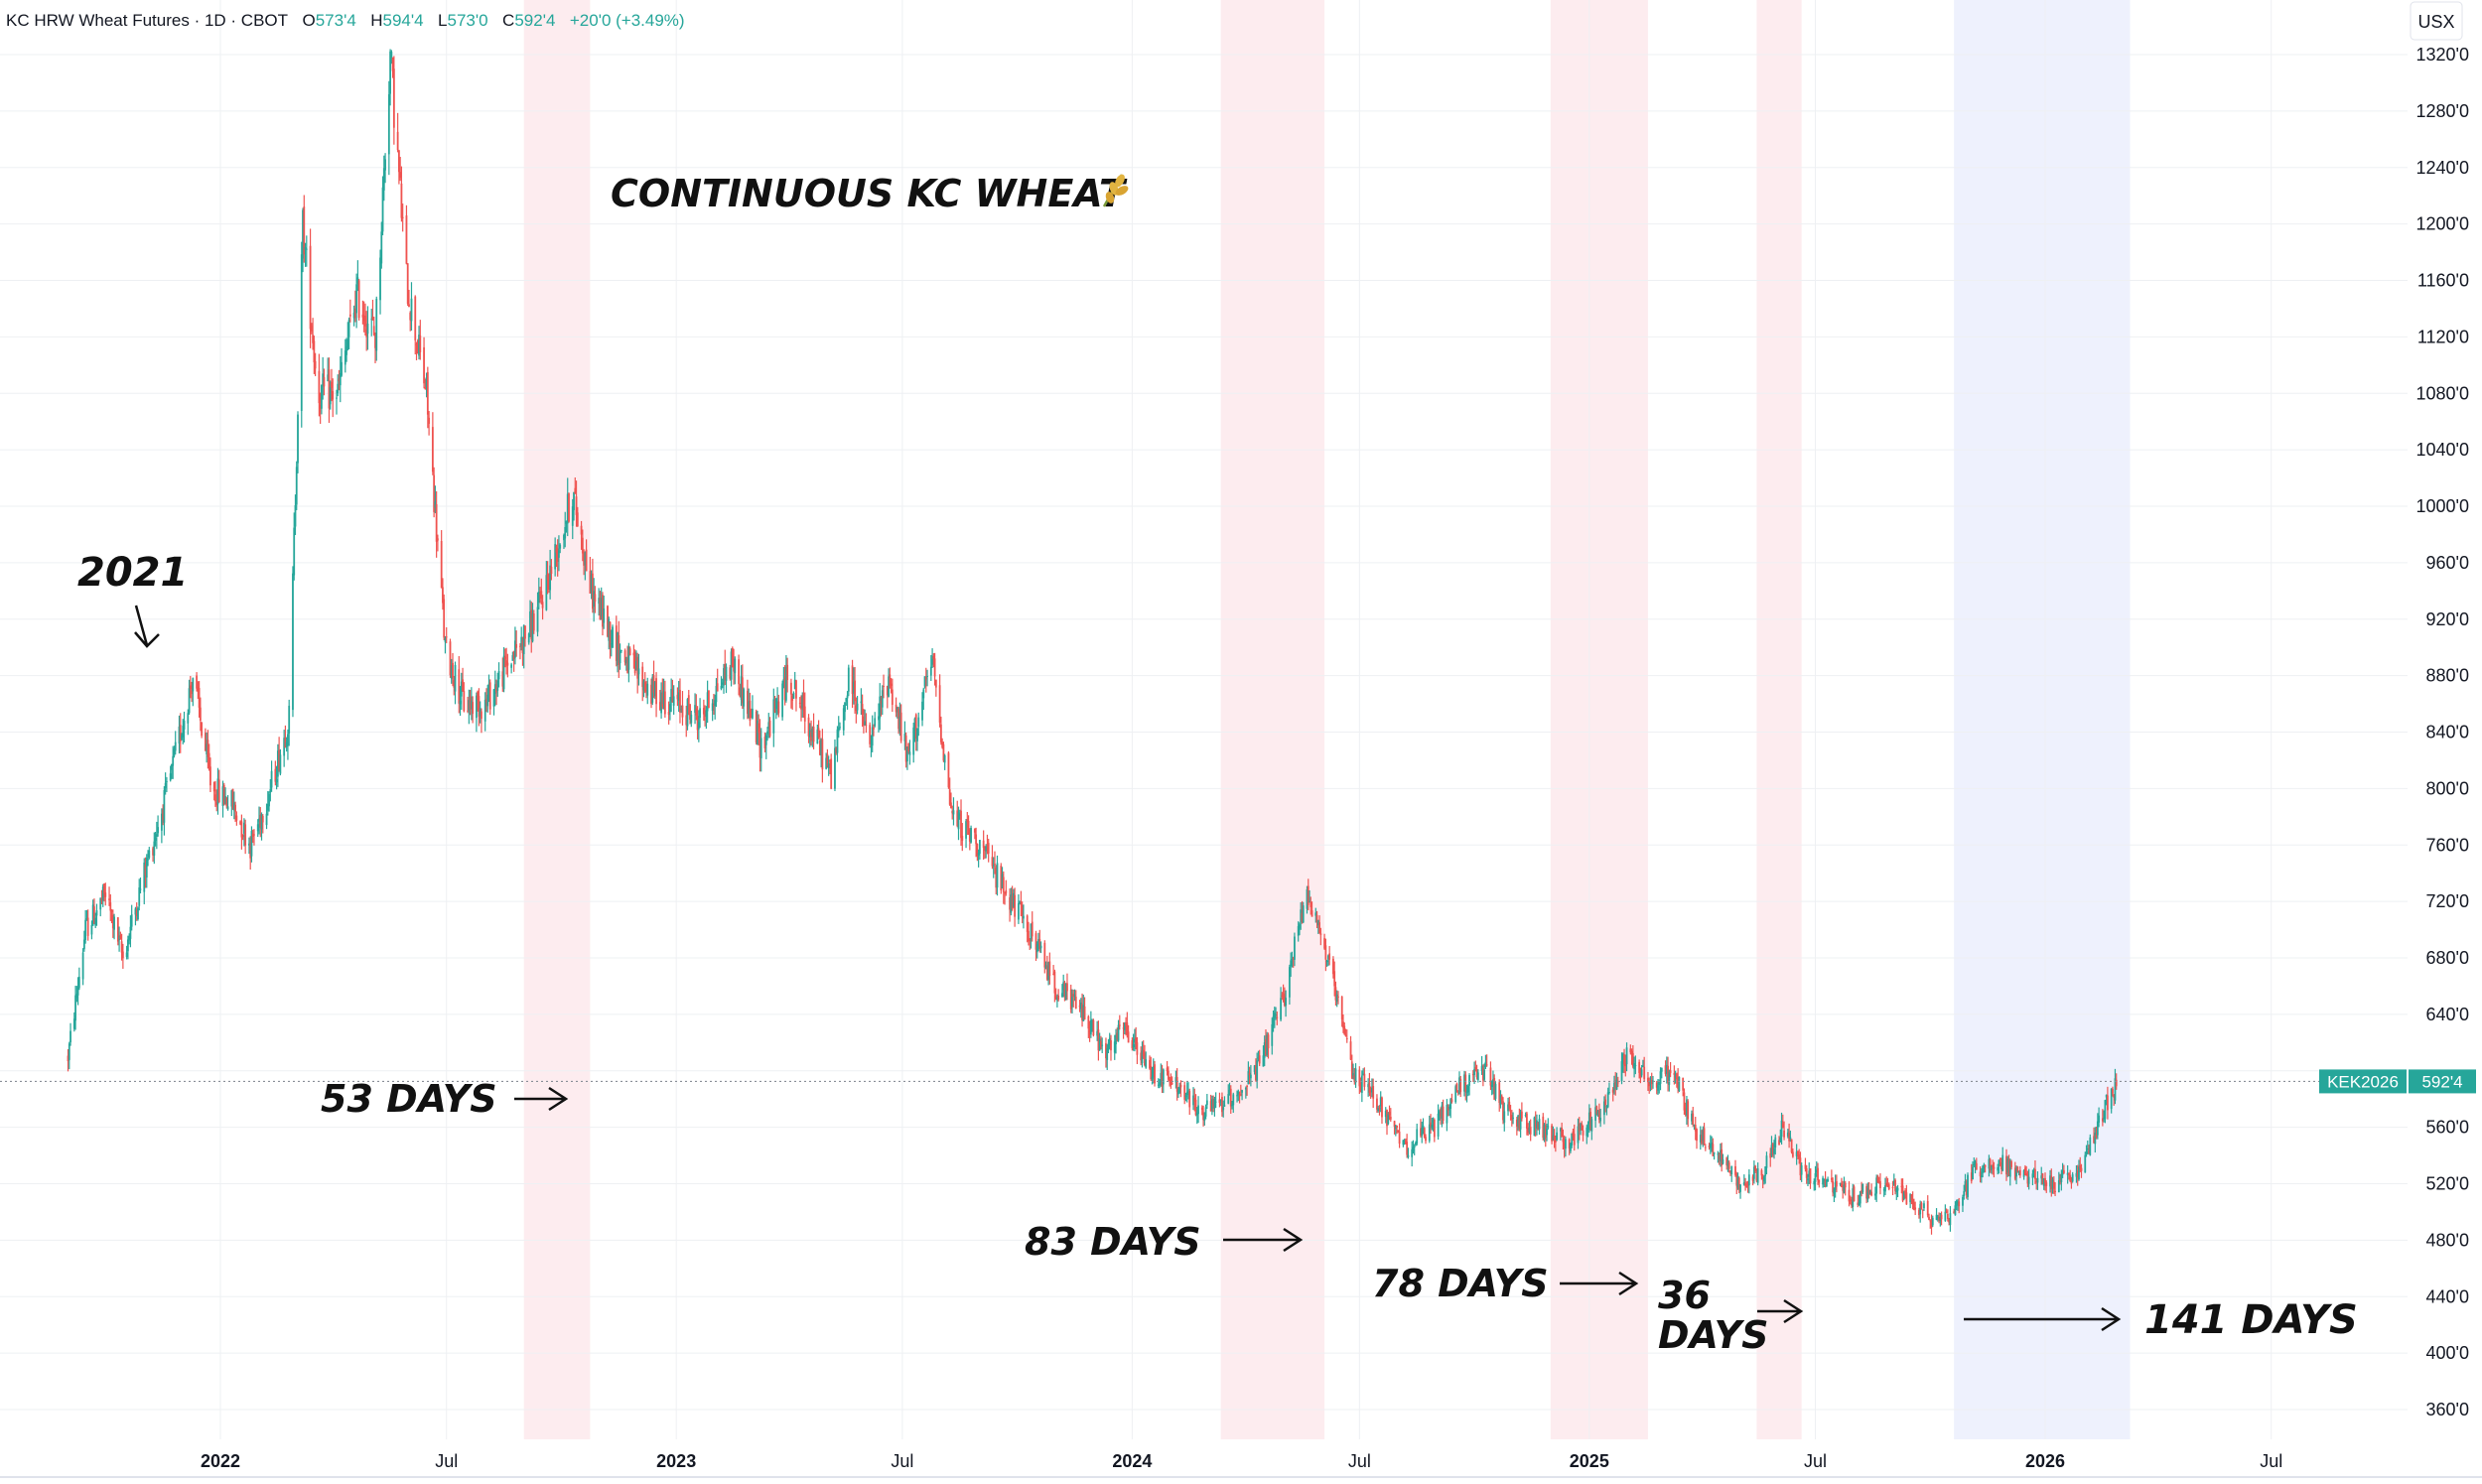  I want to click on currency-button, so click(2436, 21).